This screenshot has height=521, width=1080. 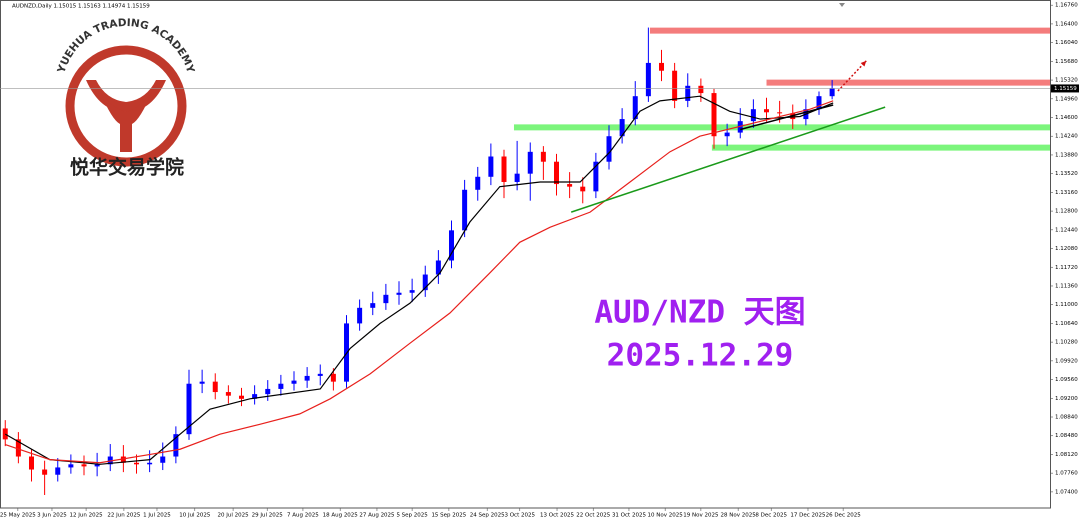 I want to click on logo-ring, so click(x=126, y=106).